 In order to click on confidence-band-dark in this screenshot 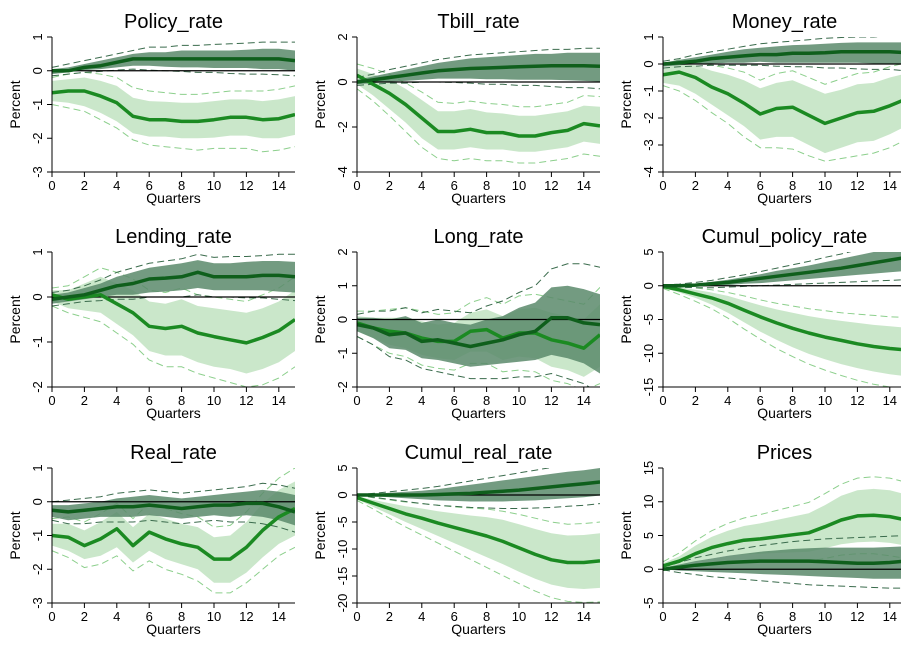, I will do `click(173, 282)`.